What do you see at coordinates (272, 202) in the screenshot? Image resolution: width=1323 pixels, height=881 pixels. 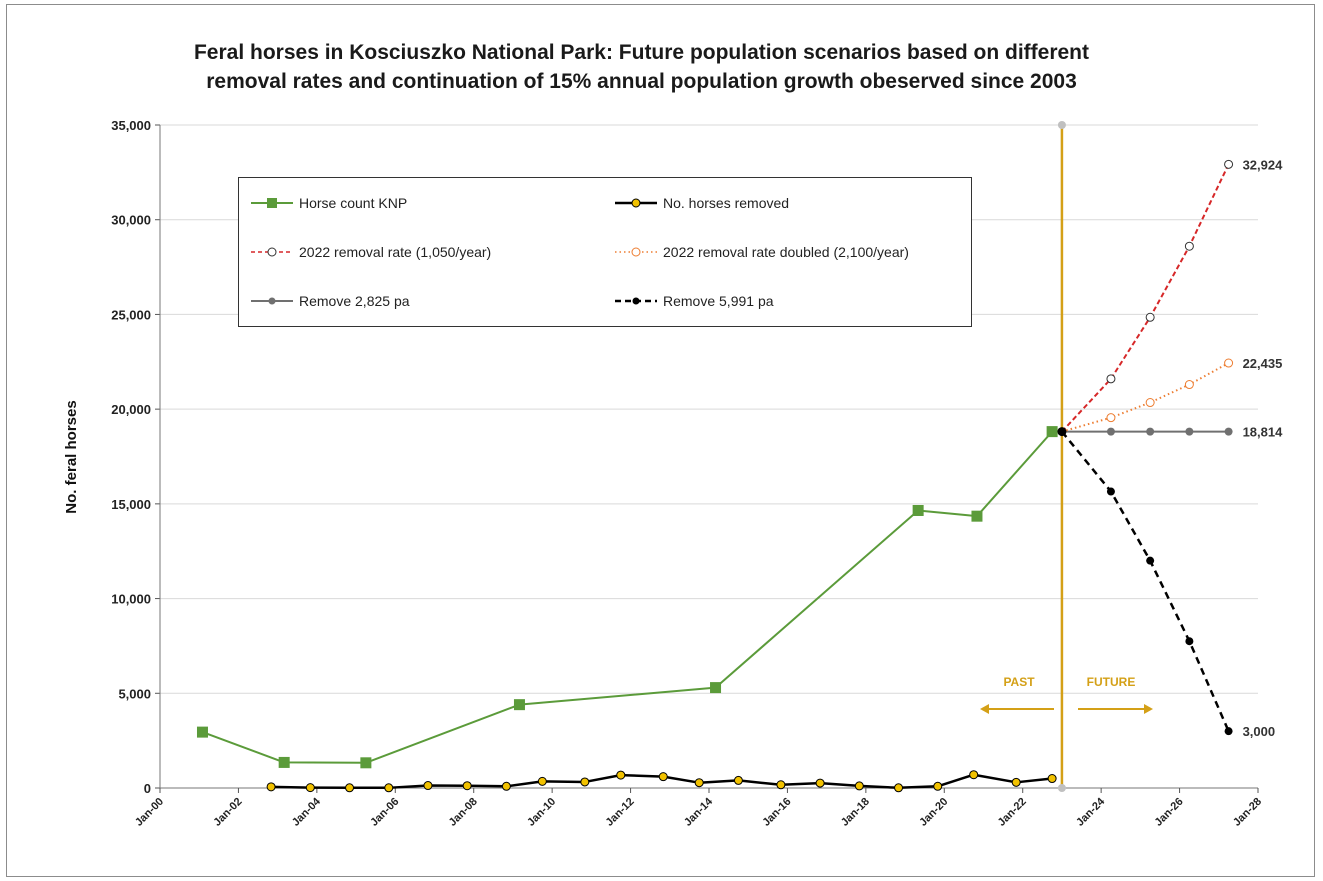 I see `legend-swatch-horse-count` at bounding box center [272, 202].